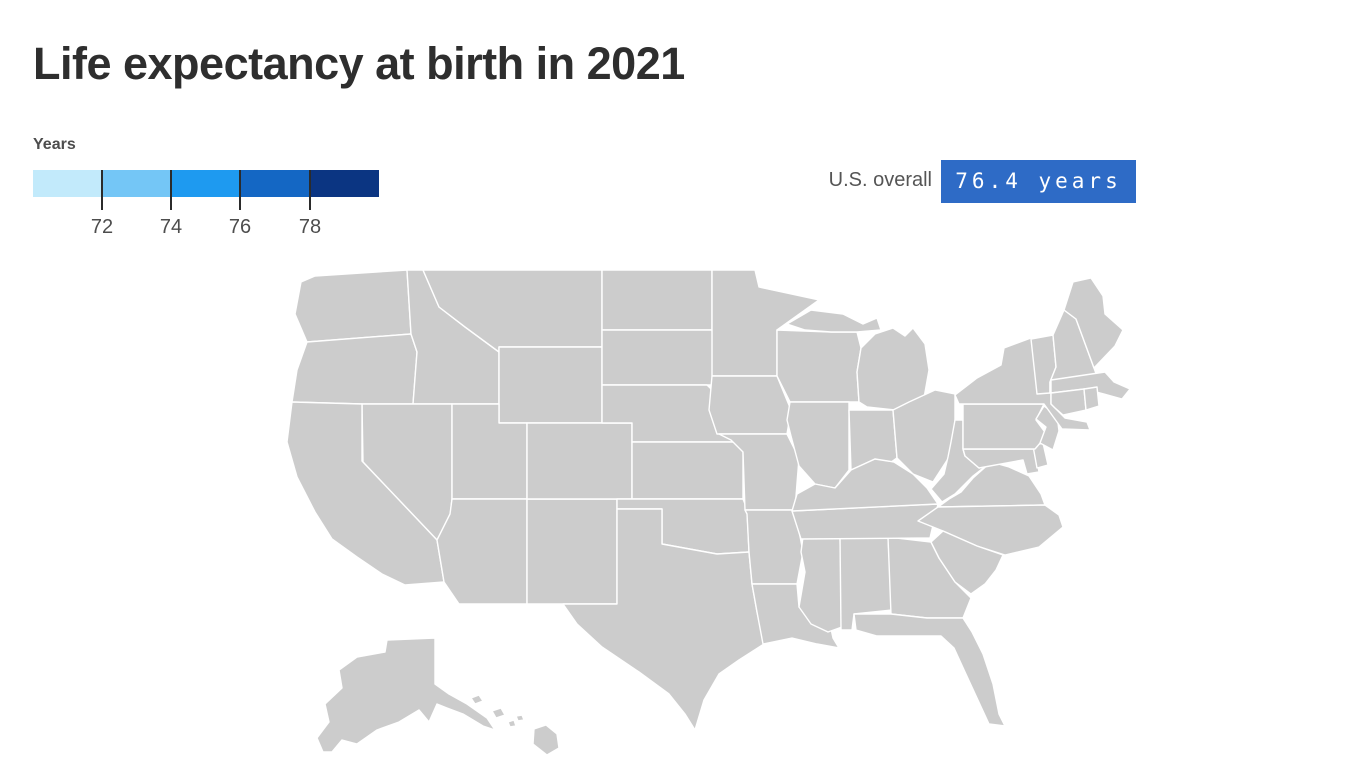  Describe the element at coordinates (687, 470) in the screenshot. I see `state-ks` at that location.